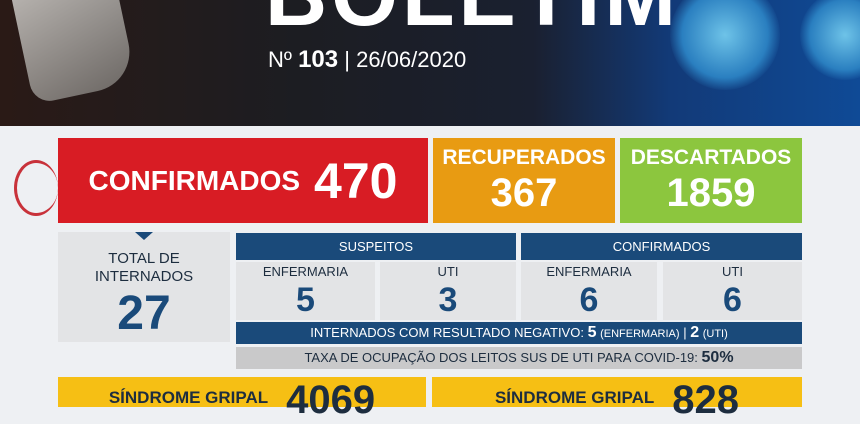  Describe the element at coordinates (524, 193) in the screenshot. I see `recovered-value: 367` at that location.